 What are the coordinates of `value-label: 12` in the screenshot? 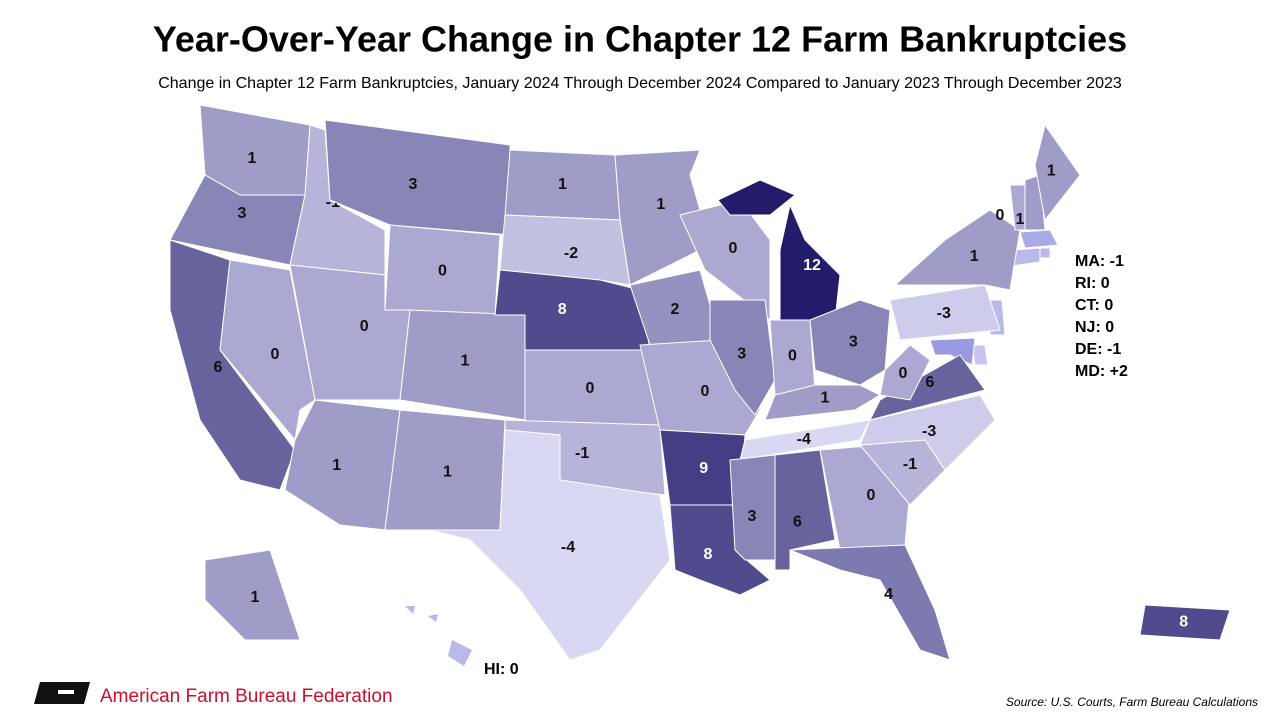 It's located at (812, 265).